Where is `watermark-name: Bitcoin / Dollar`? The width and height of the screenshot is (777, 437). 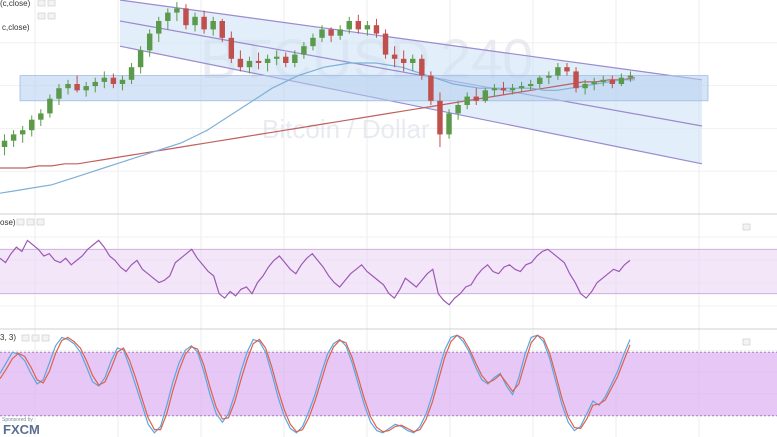 watermark-name: Bitcoin / Dollar is located at coordinates (346, 129).